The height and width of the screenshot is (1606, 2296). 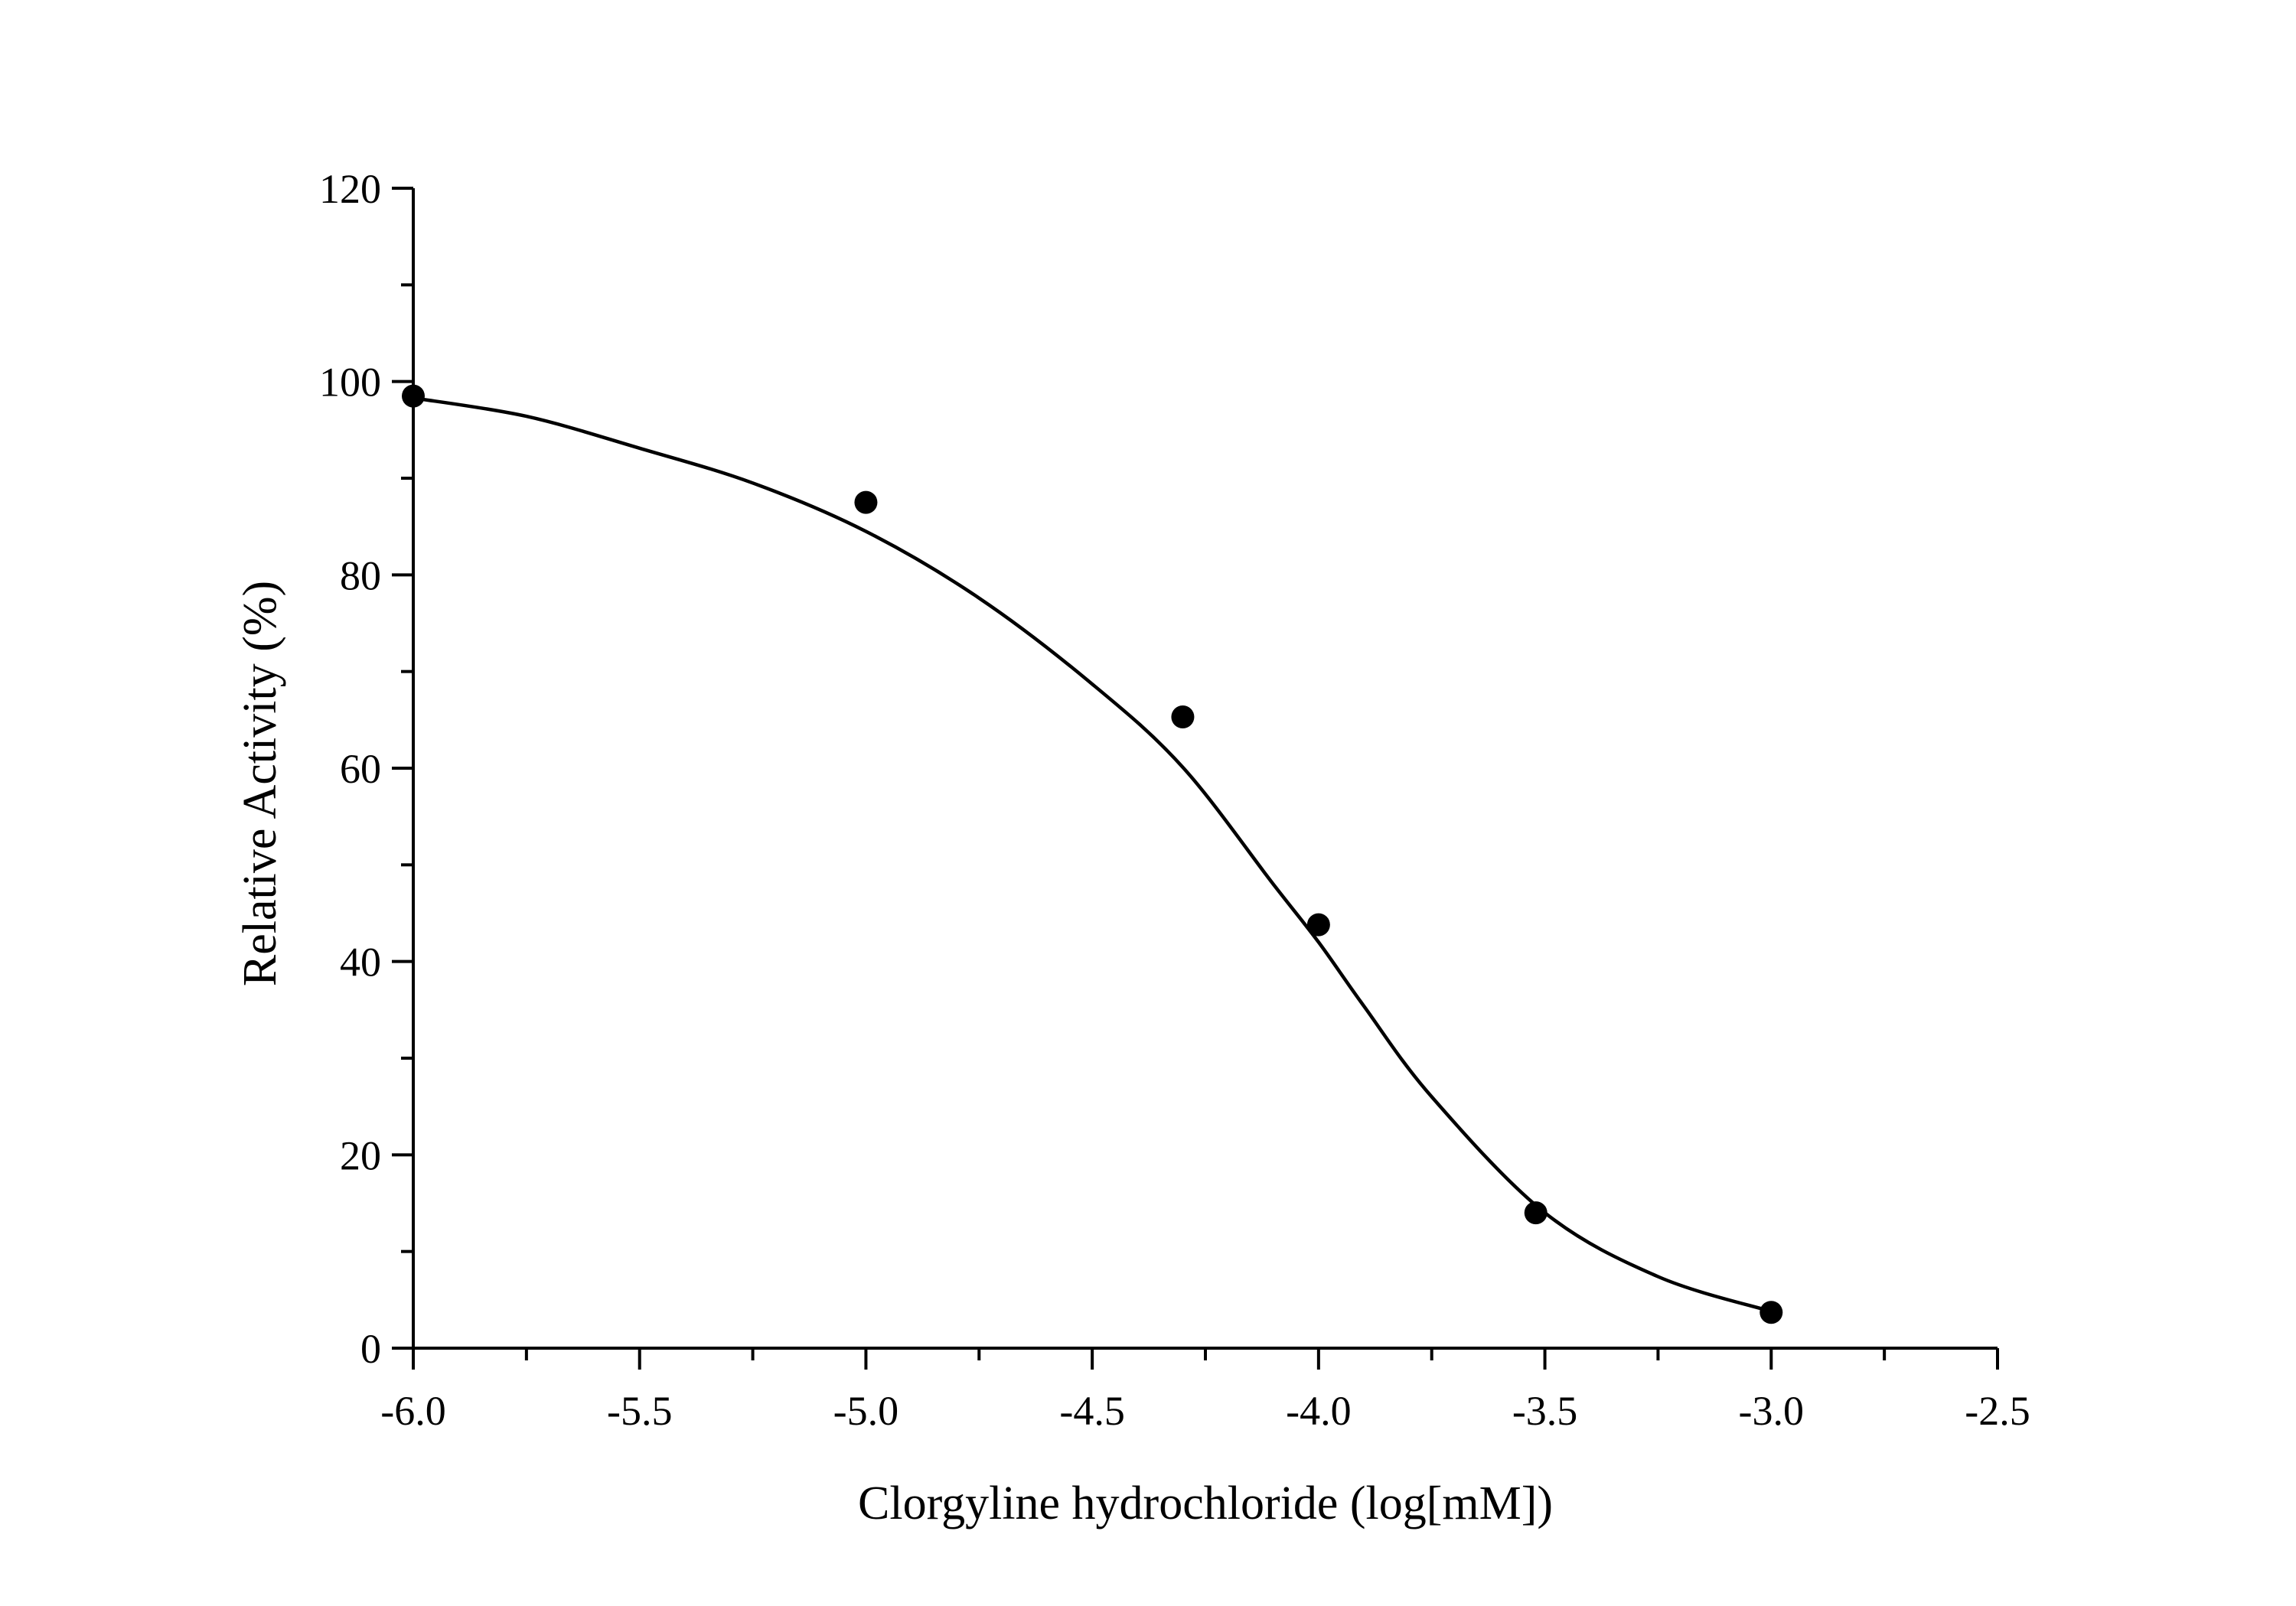 What do you see at coordinates (260, 783) in the screenshot?
I see `y-axis-title: Relative Activity (%)` at bounding box center [260, 783].